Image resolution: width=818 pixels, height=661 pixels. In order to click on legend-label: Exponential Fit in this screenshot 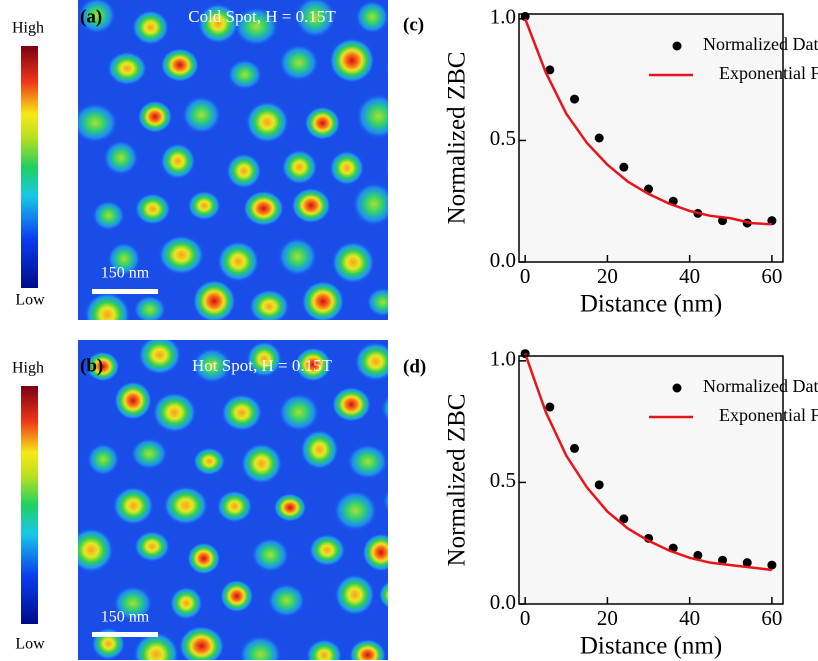, I will do `click(768, 415)`.